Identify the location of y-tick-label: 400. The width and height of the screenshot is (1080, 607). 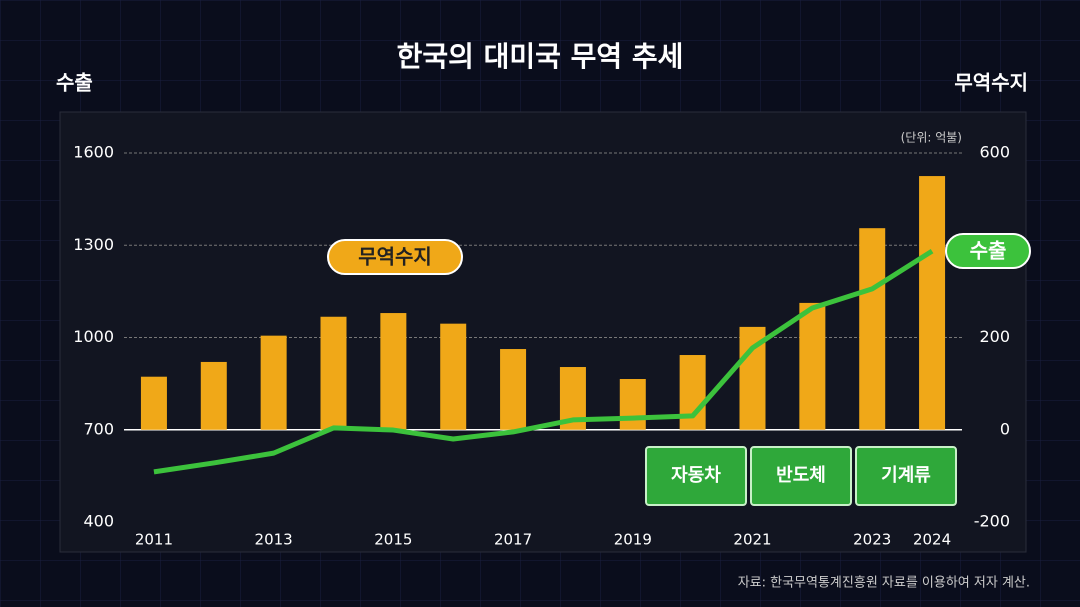
(98, 521).